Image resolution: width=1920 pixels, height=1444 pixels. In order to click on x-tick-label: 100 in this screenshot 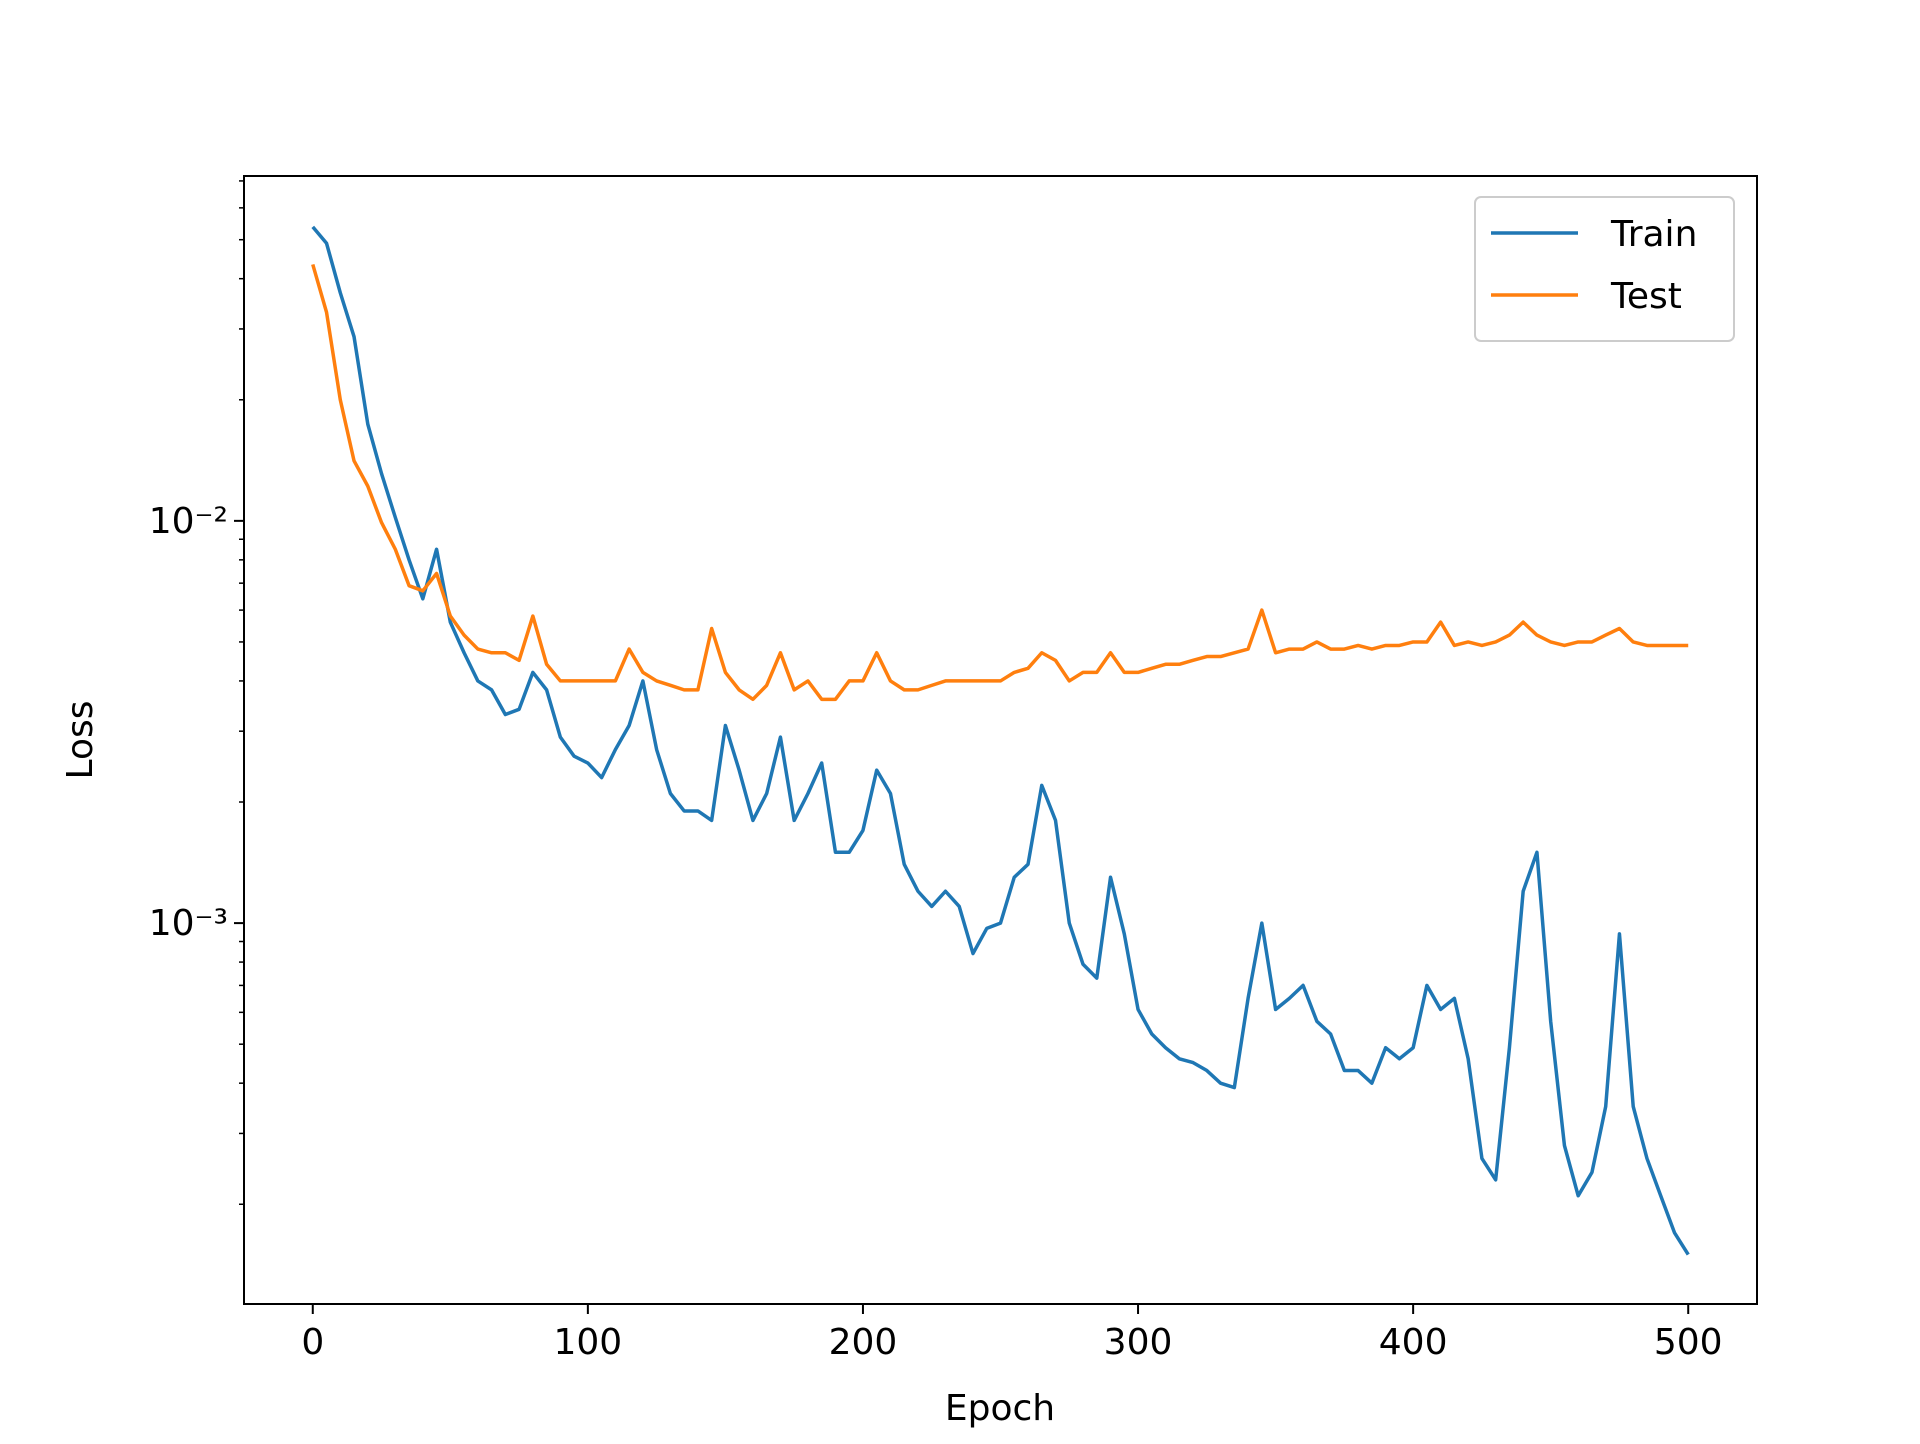, I will do `click(588, 1342)`.